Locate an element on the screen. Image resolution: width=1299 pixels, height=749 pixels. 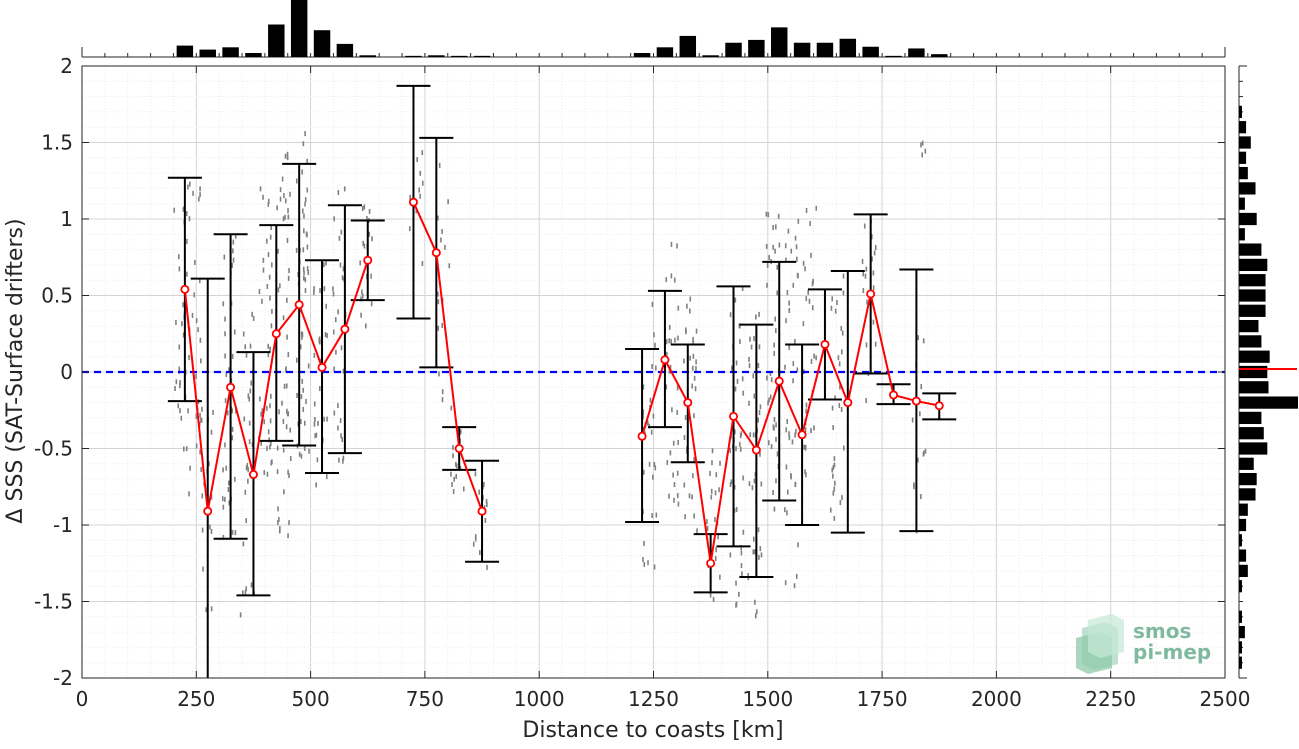
x-tick-label: 2000 is located at coordinates (996, 699).